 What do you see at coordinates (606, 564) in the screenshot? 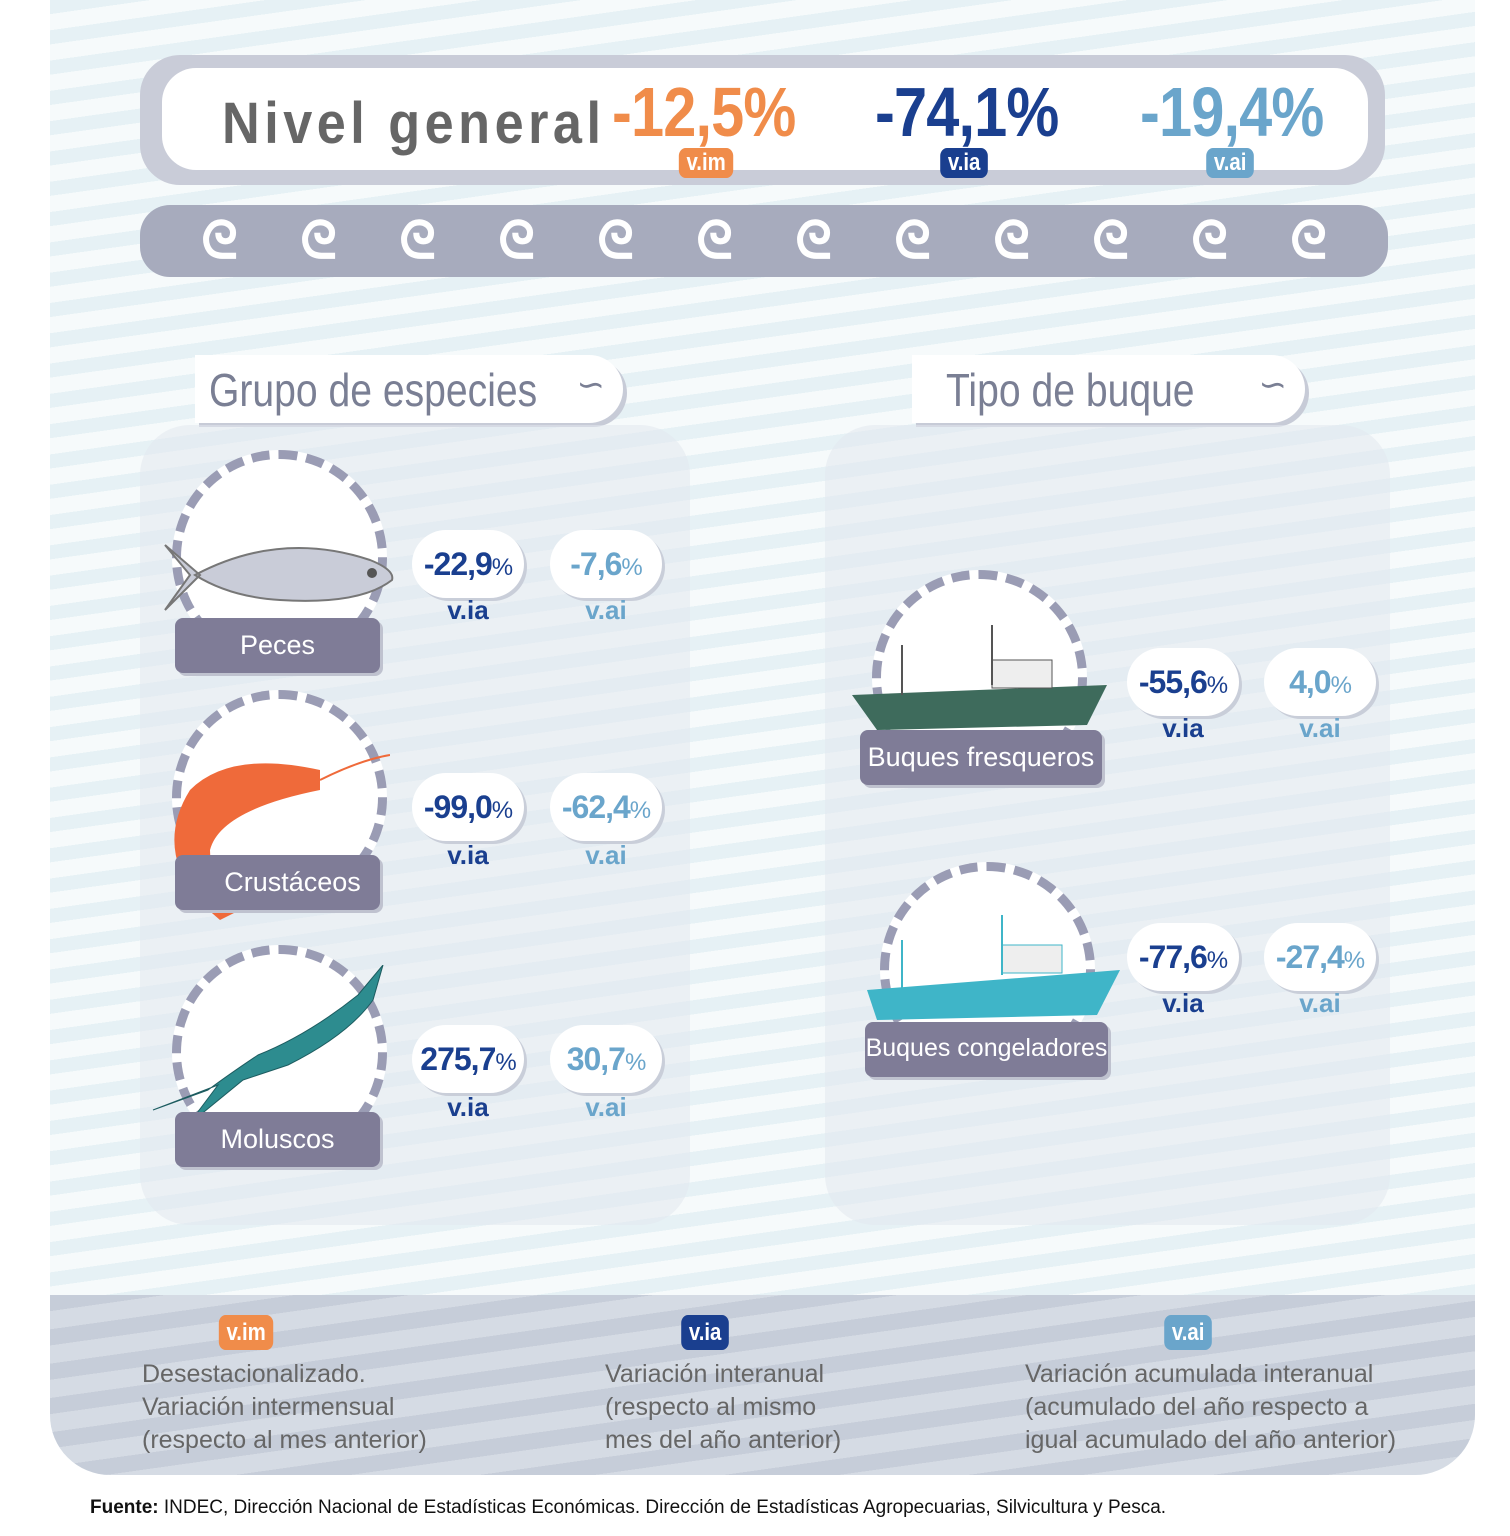
I see `species-vai-pill: -7,6%` at bounding box center [606, 564].